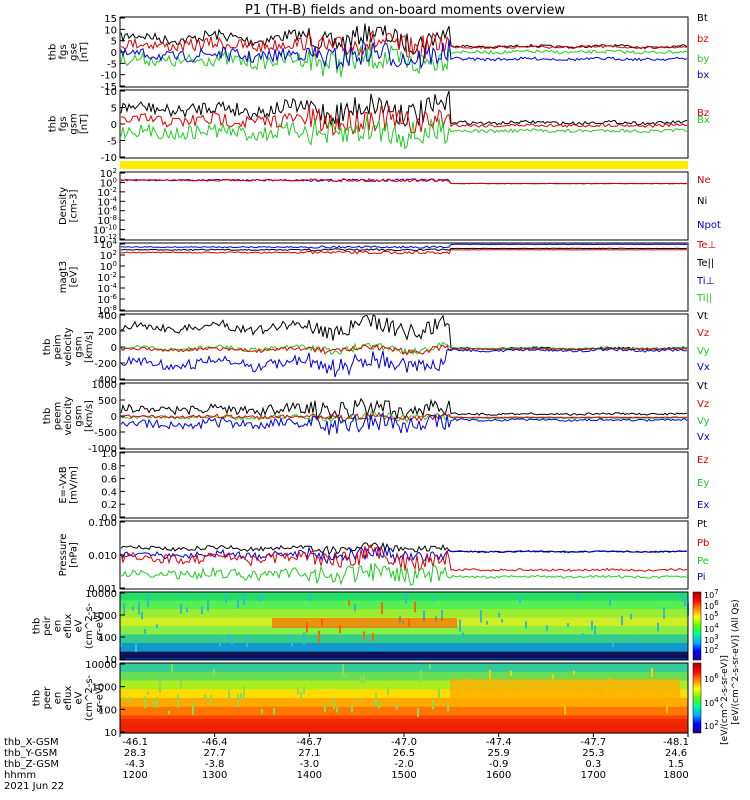 The height and width of the screenshot is (800, 750). What do you see at coordinates (675, 775) in the screenshot?
I see `x-tick-label-t: 1800` at bounding box center [675, 775].